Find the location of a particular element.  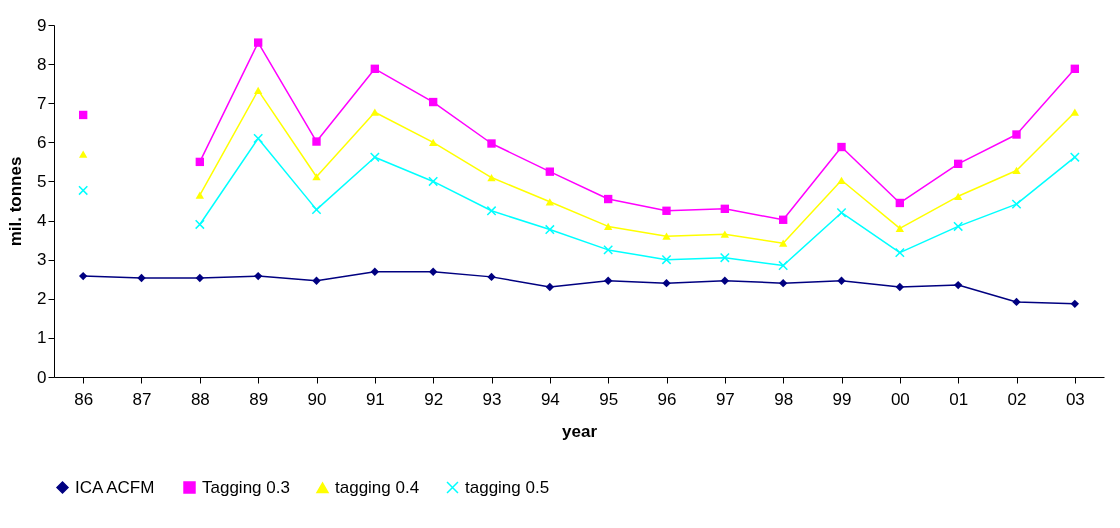

y-tick-label: 5 is located at coordinates (42, 181).